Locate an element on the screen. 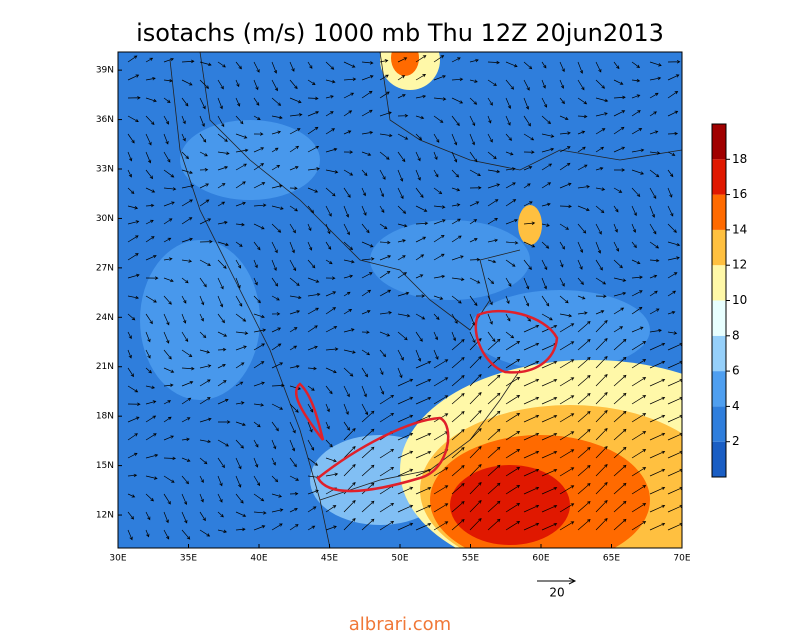 This screenshot has width=800, height=634. colorbar-label: 16 is located at coordinates (739, 194).